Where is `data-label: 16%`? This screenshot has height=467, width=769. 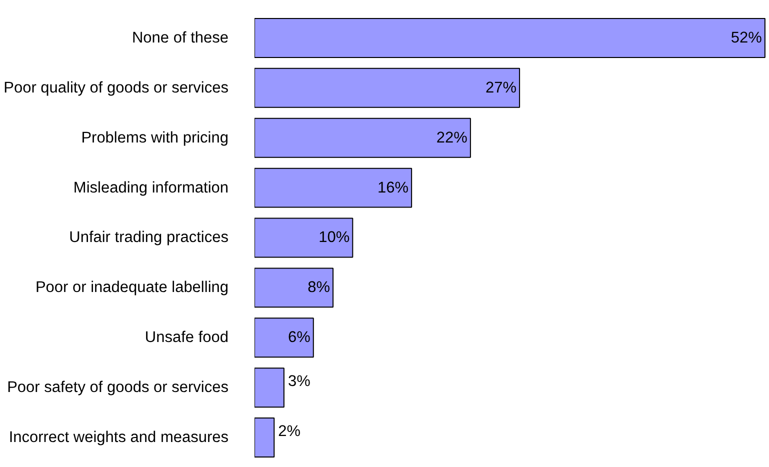 data-label: 16% is located at coordinates (393, 187).